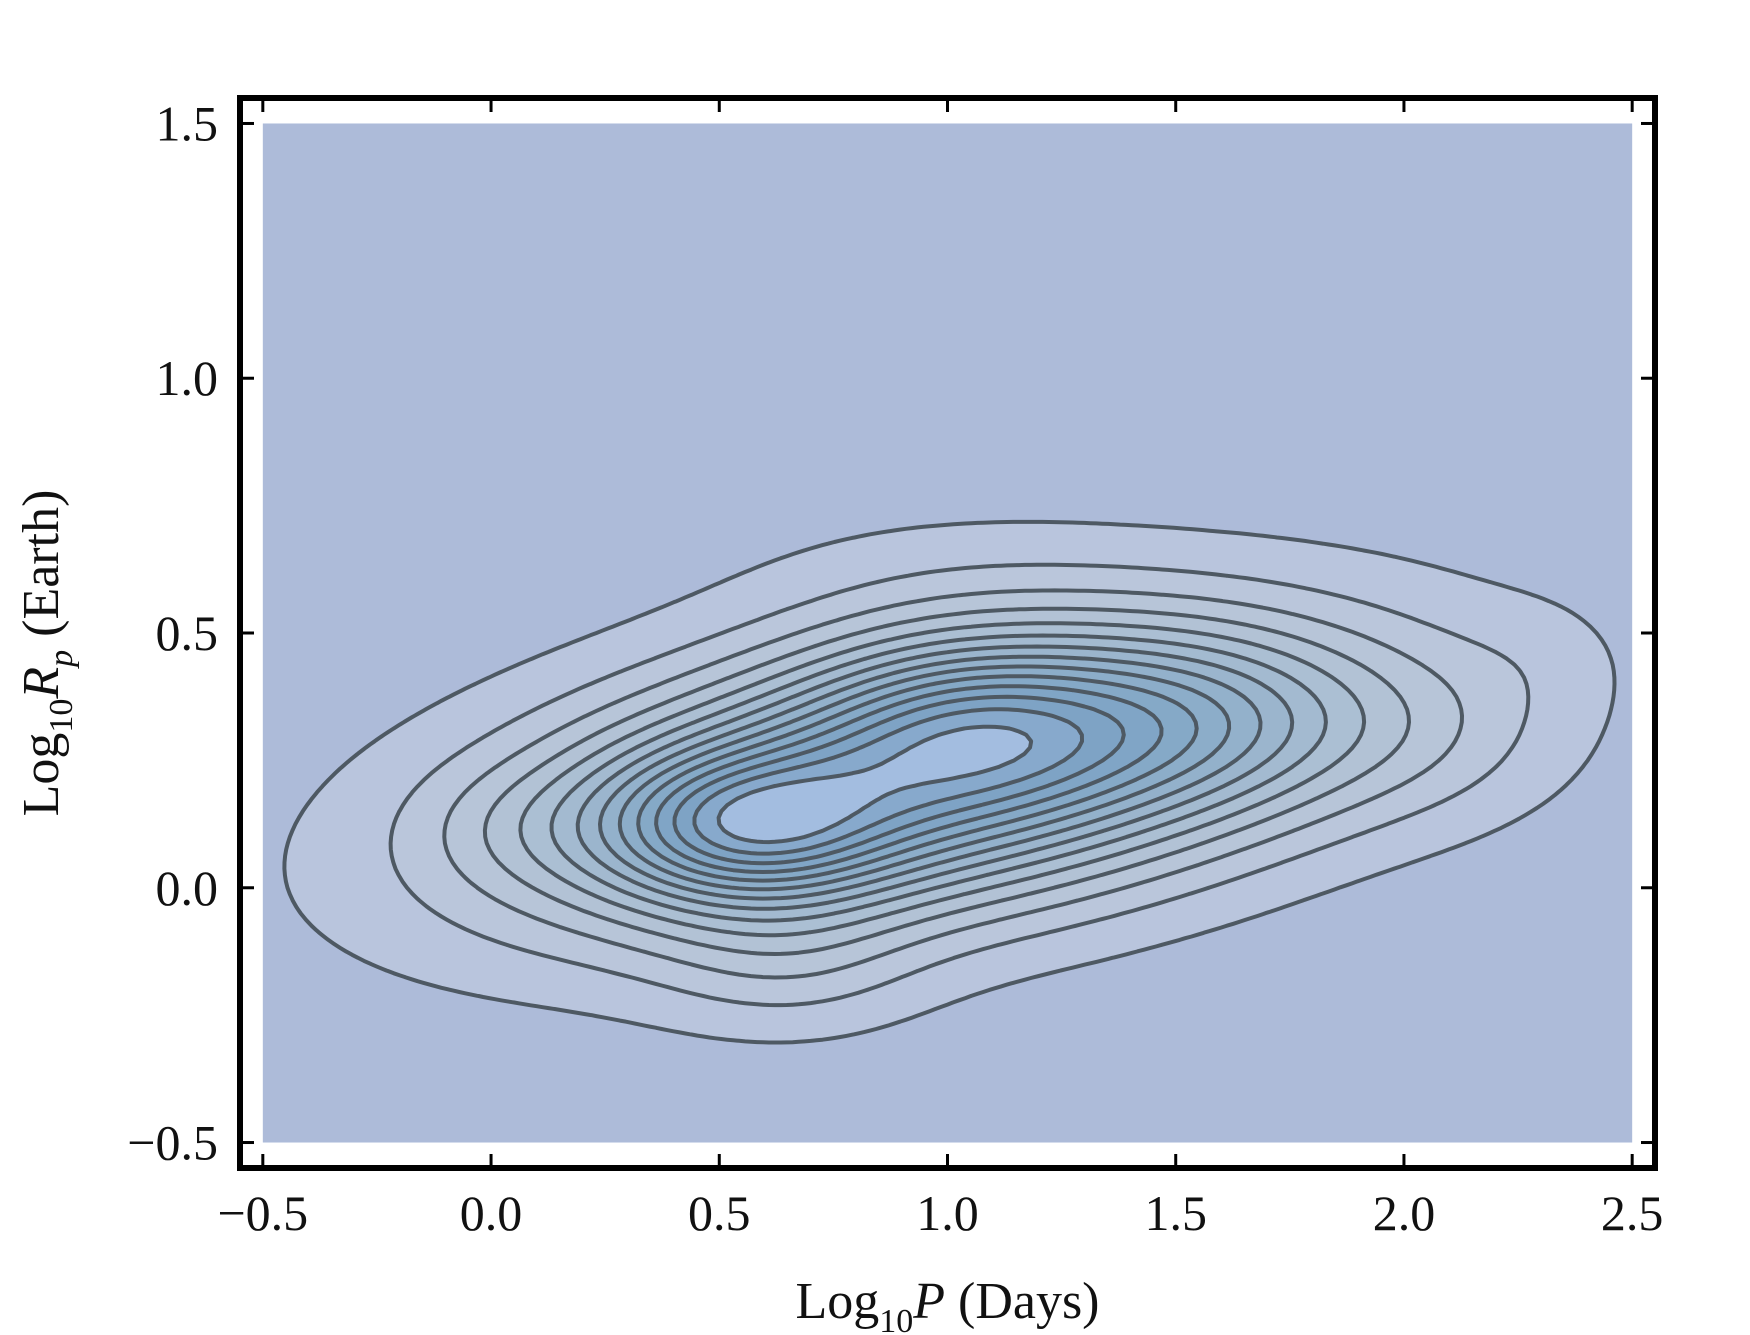 The image size is (1750, 1335). I want to click on x-tick-label-0: −0.5, so click(262, 1213).